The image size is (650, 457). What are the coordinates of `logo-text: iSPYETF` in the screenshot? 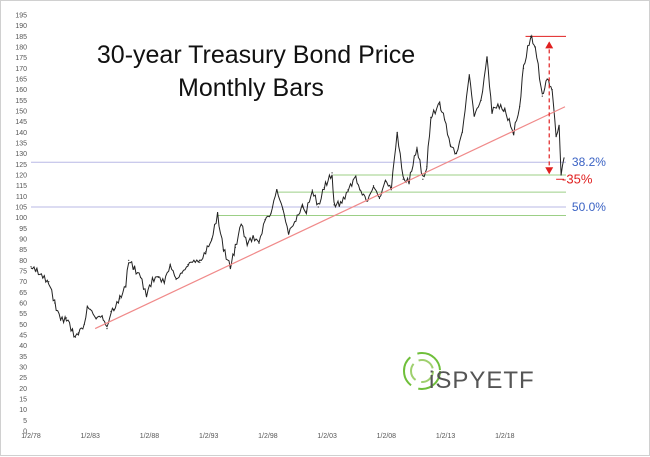 It's located at (482, 380).